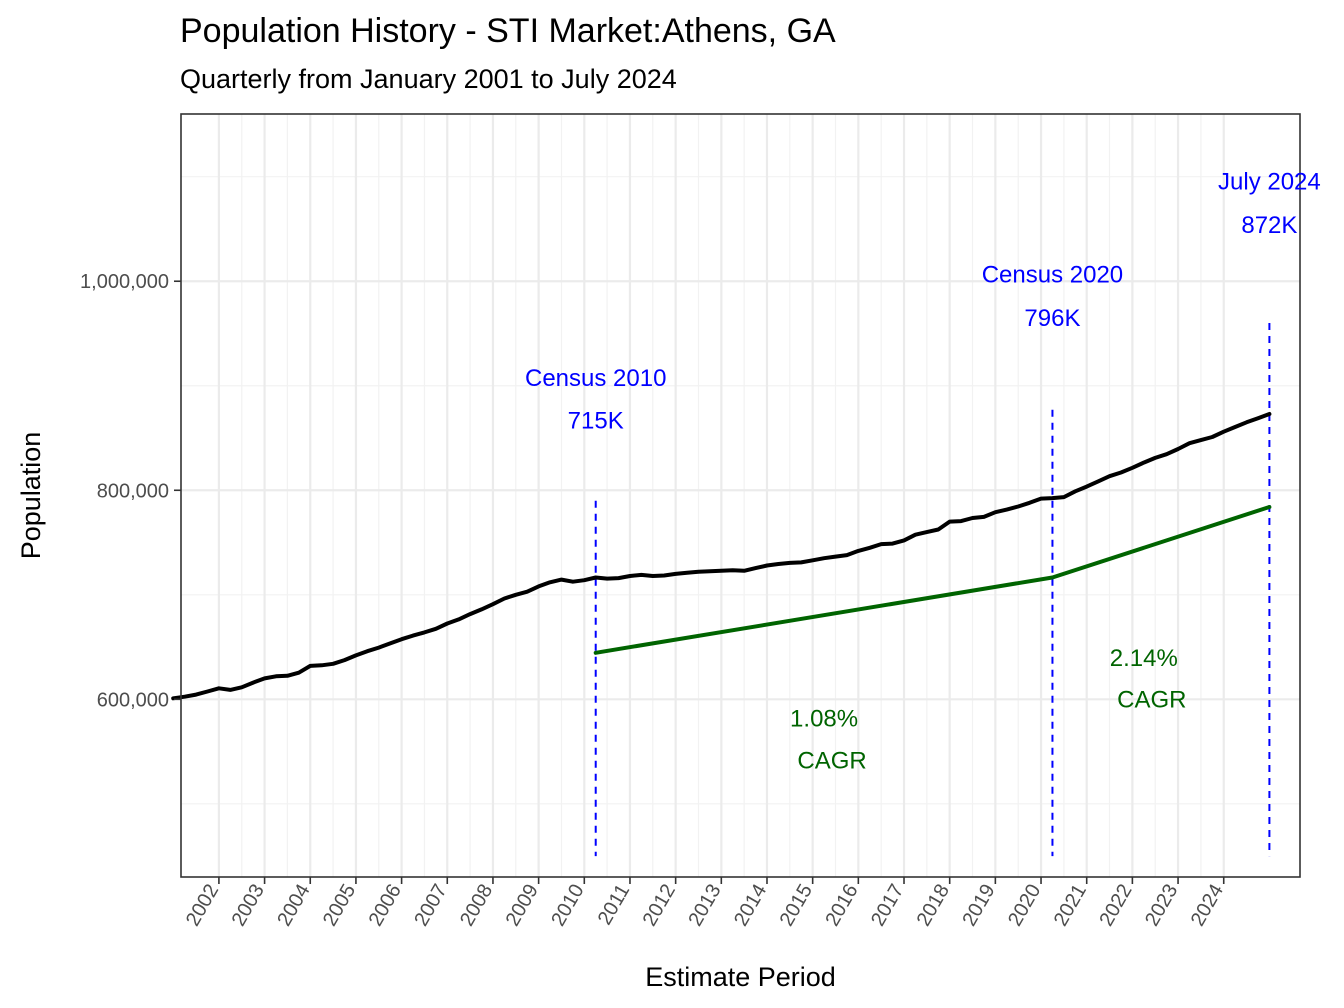  What do you see at coordinates (796, 906) in the screenshot?
I see `x-tick-label: 2015` at bounding box center [796, 906].